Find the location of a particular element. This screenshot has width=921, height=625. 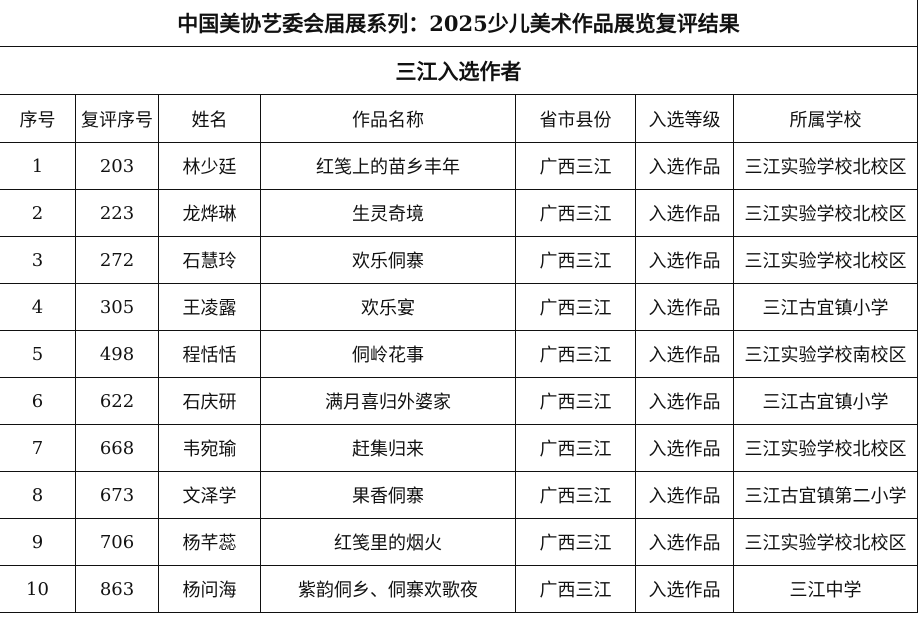

cell-index: 8 is located at coordinates (38, 495).